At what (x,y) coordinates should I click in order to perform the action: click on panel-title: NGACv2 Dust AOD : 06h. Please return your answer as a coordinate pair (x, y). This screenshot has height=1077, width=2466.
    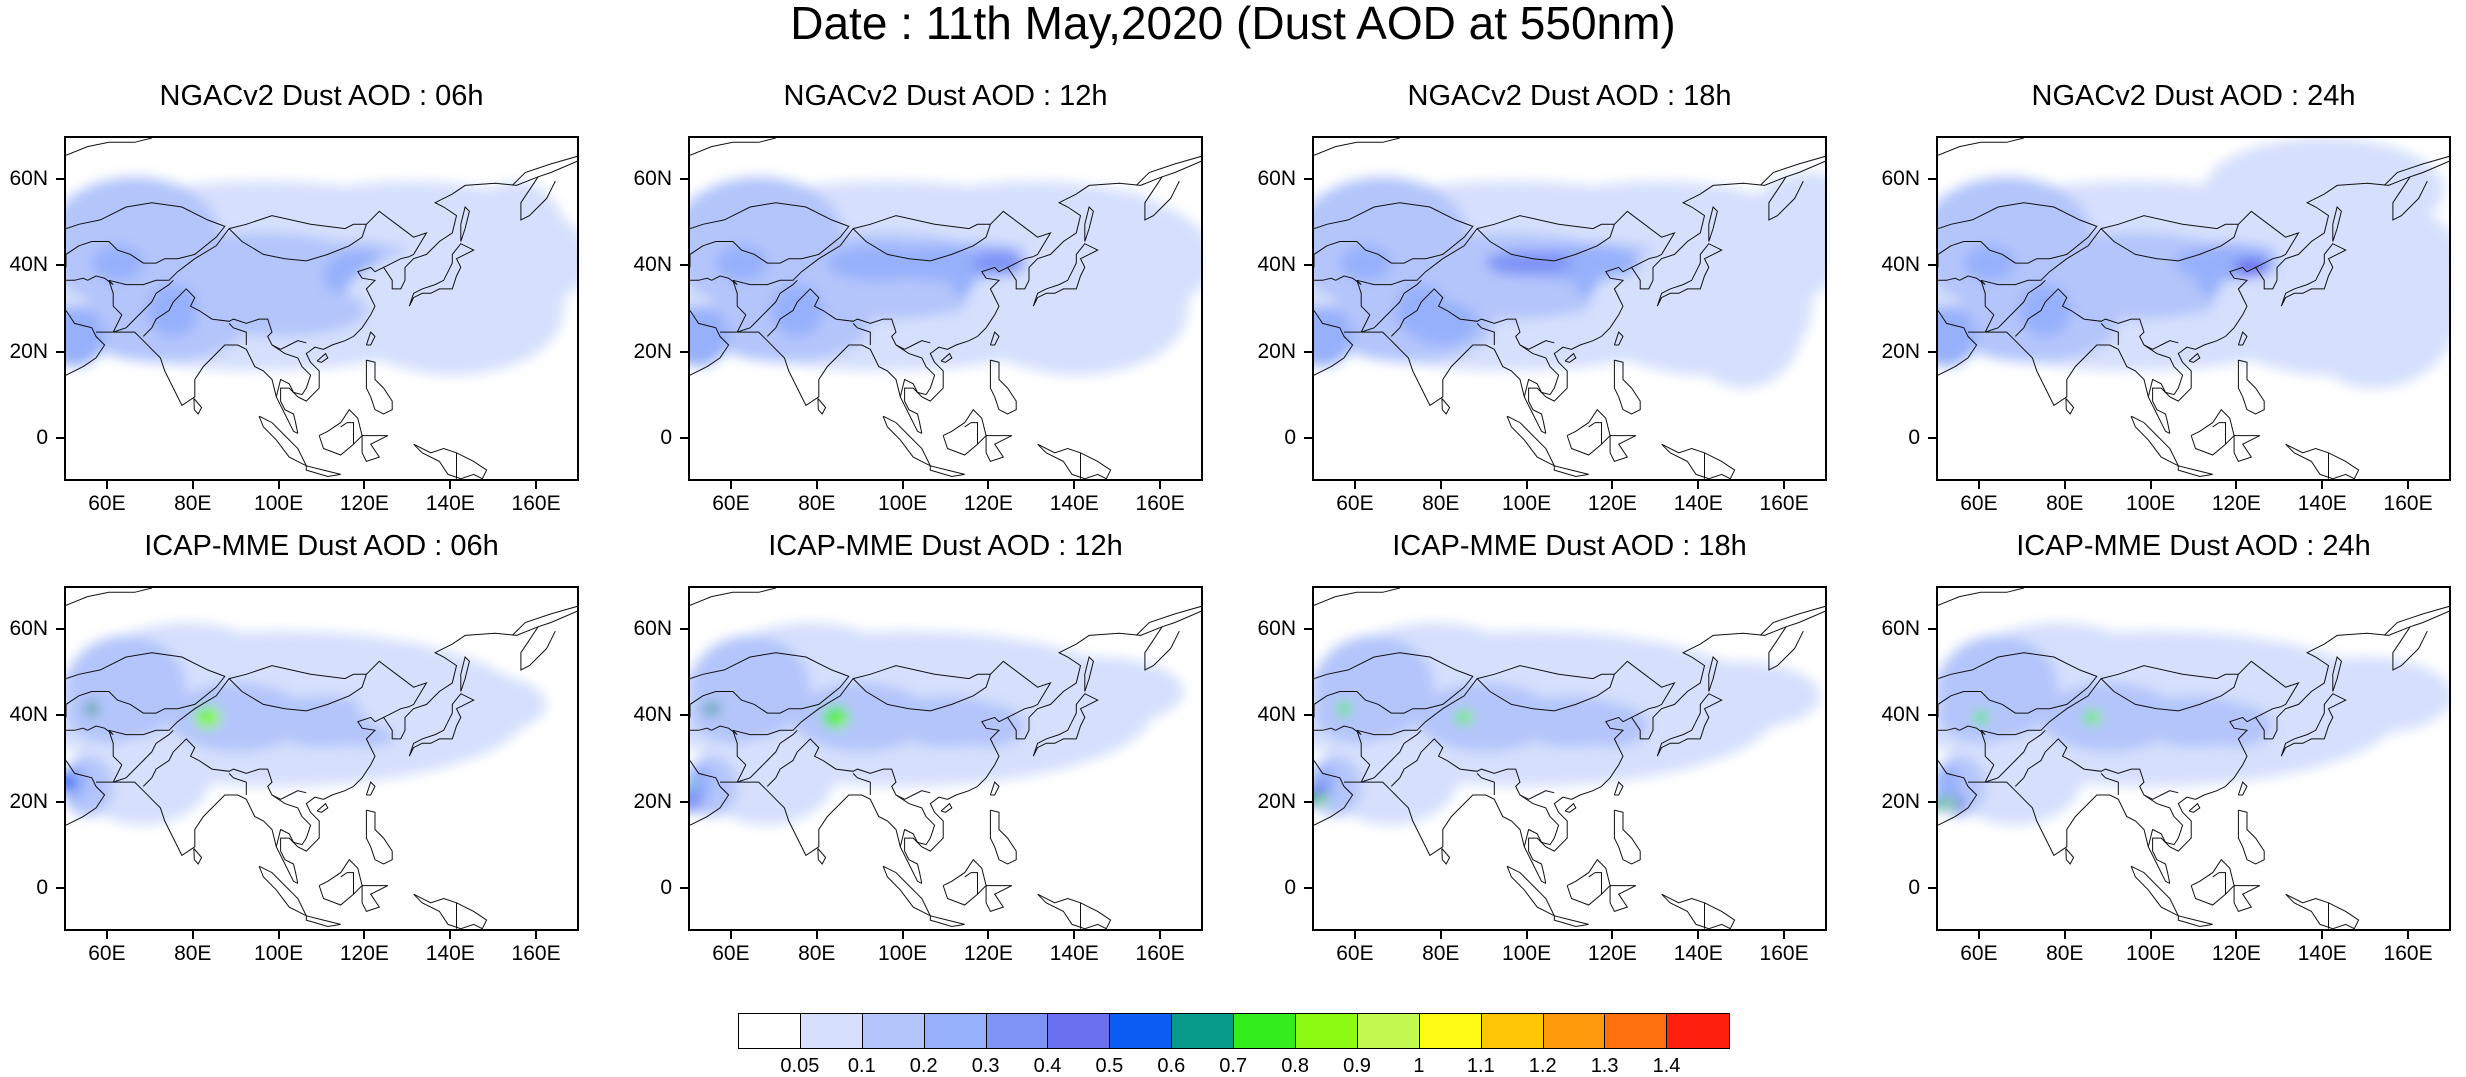
    Looking at the image, I should click on (322, 96).